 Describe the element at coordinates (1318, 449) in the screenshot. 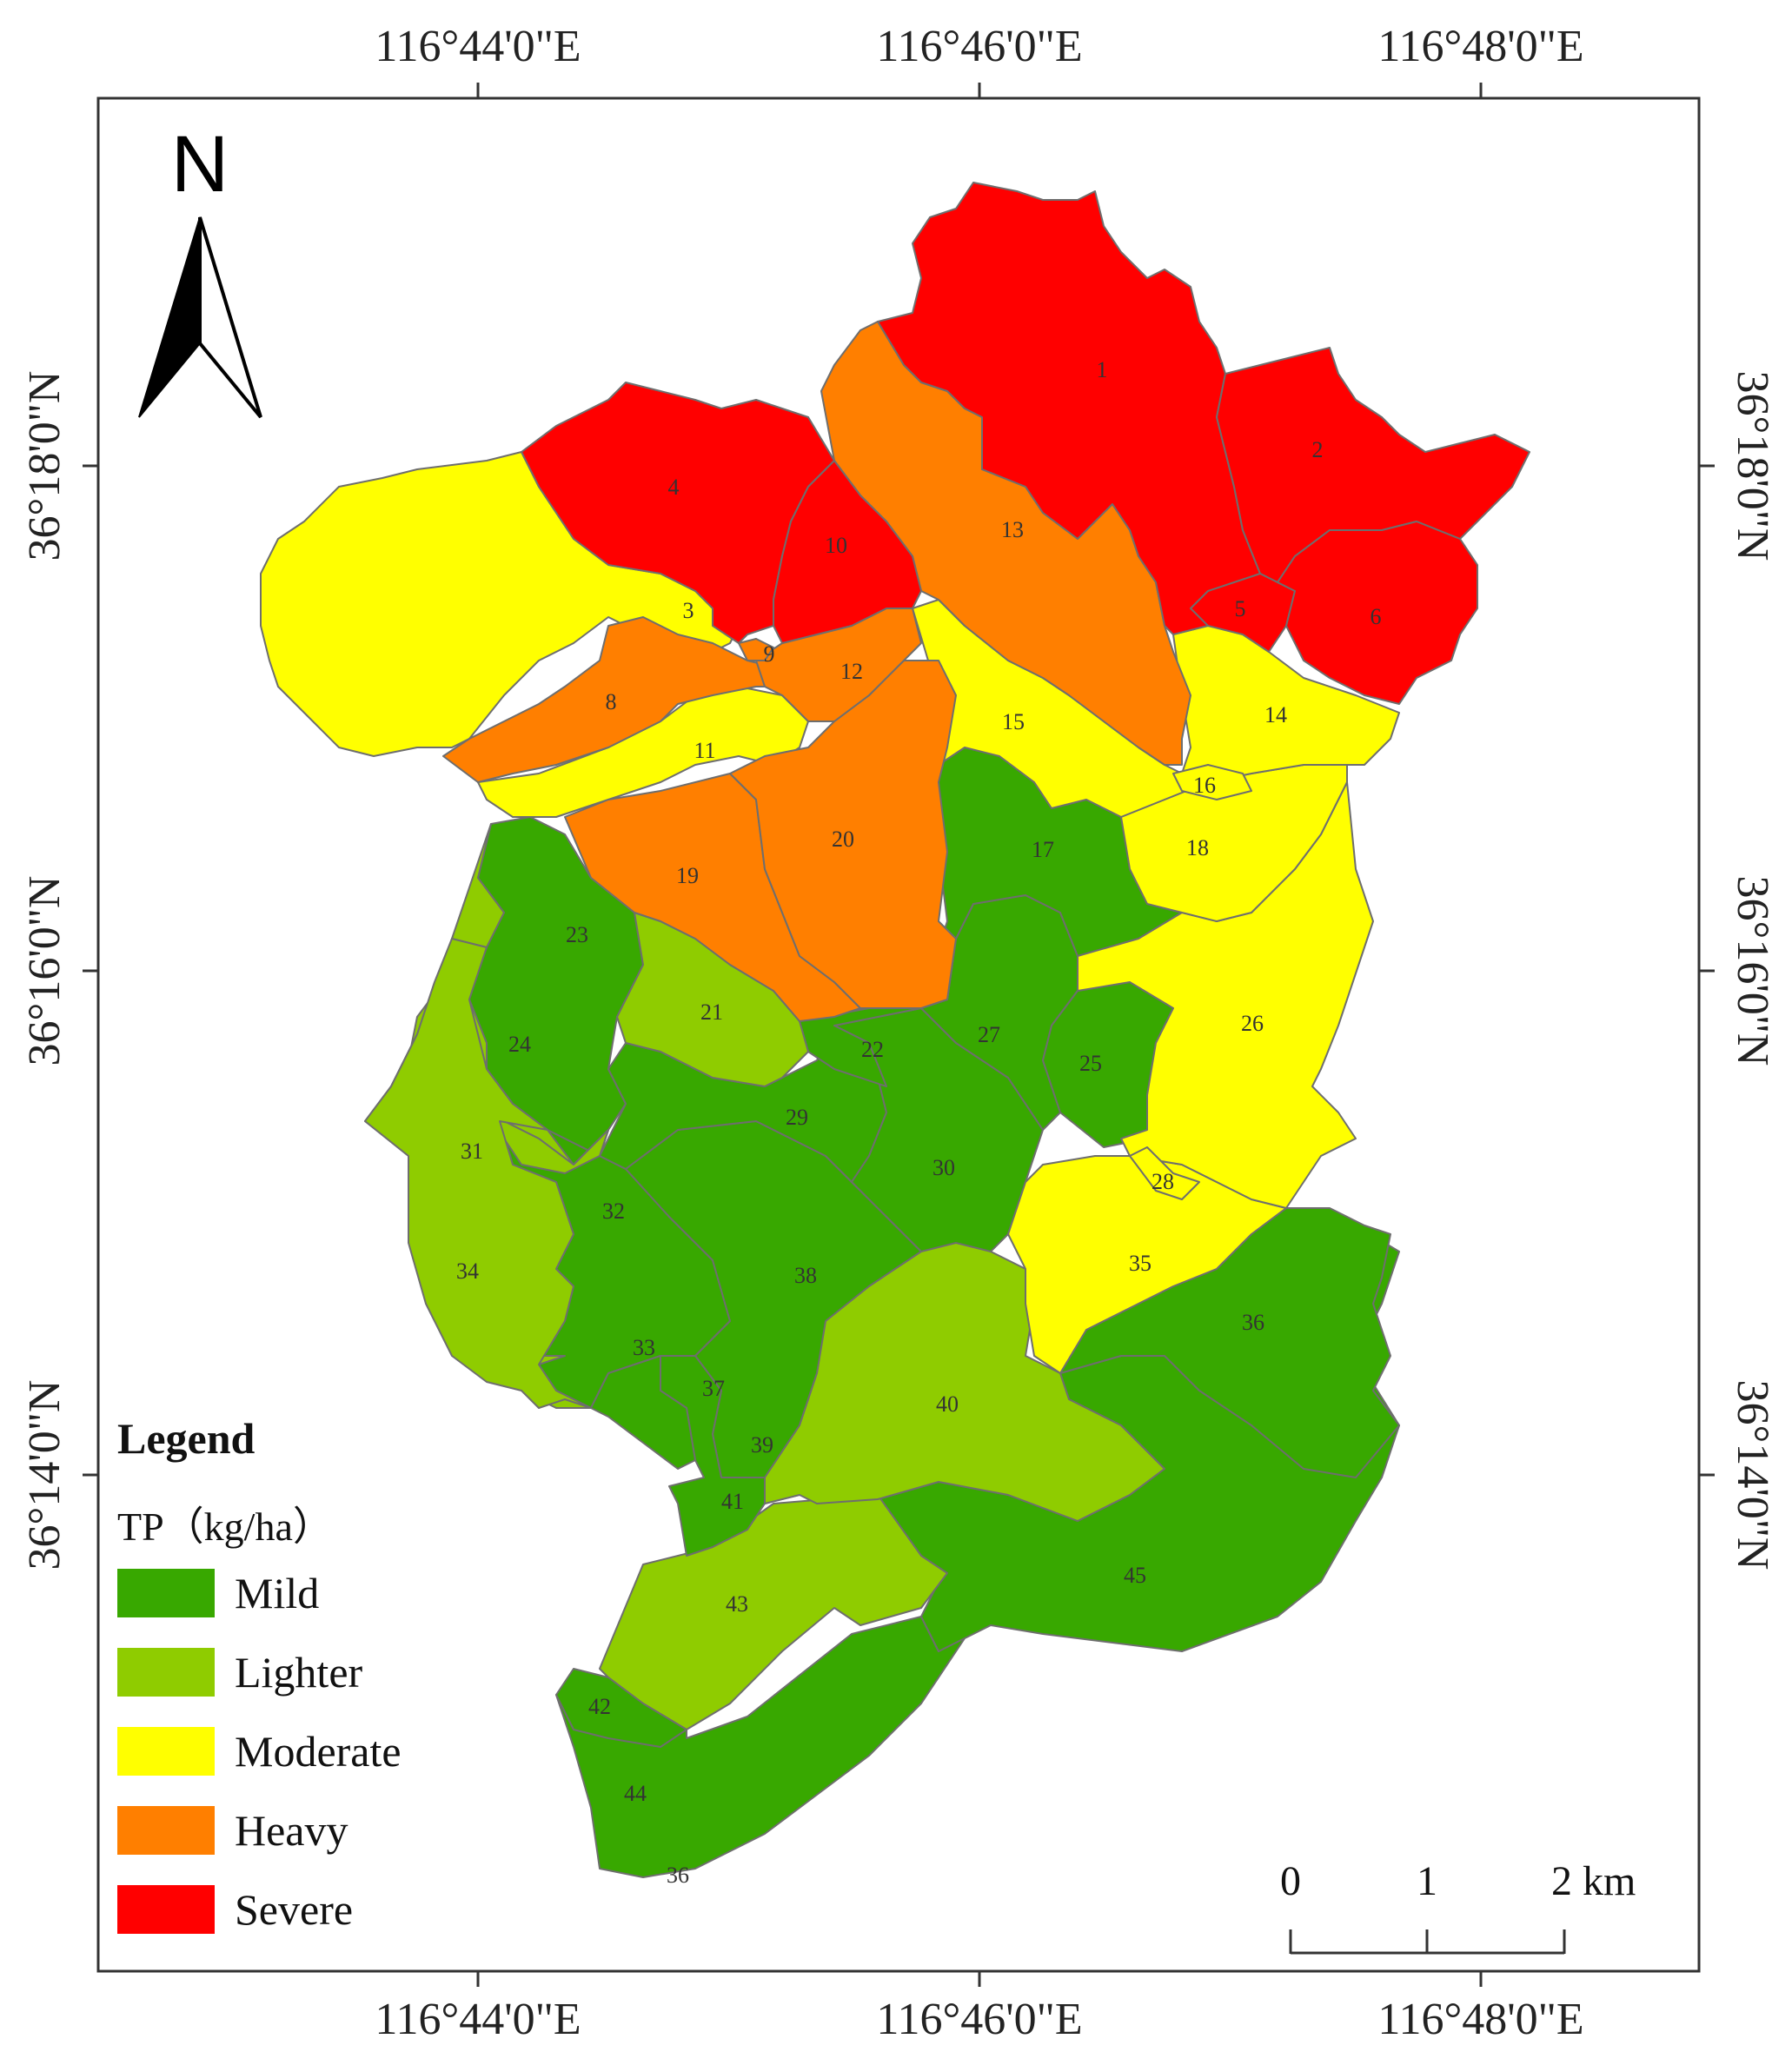

I see `subbasin-label: 2` at that location.